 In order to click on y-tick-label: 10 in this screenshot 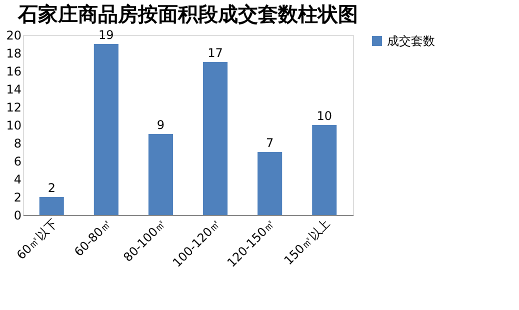, I will do `click(14, 125)`.